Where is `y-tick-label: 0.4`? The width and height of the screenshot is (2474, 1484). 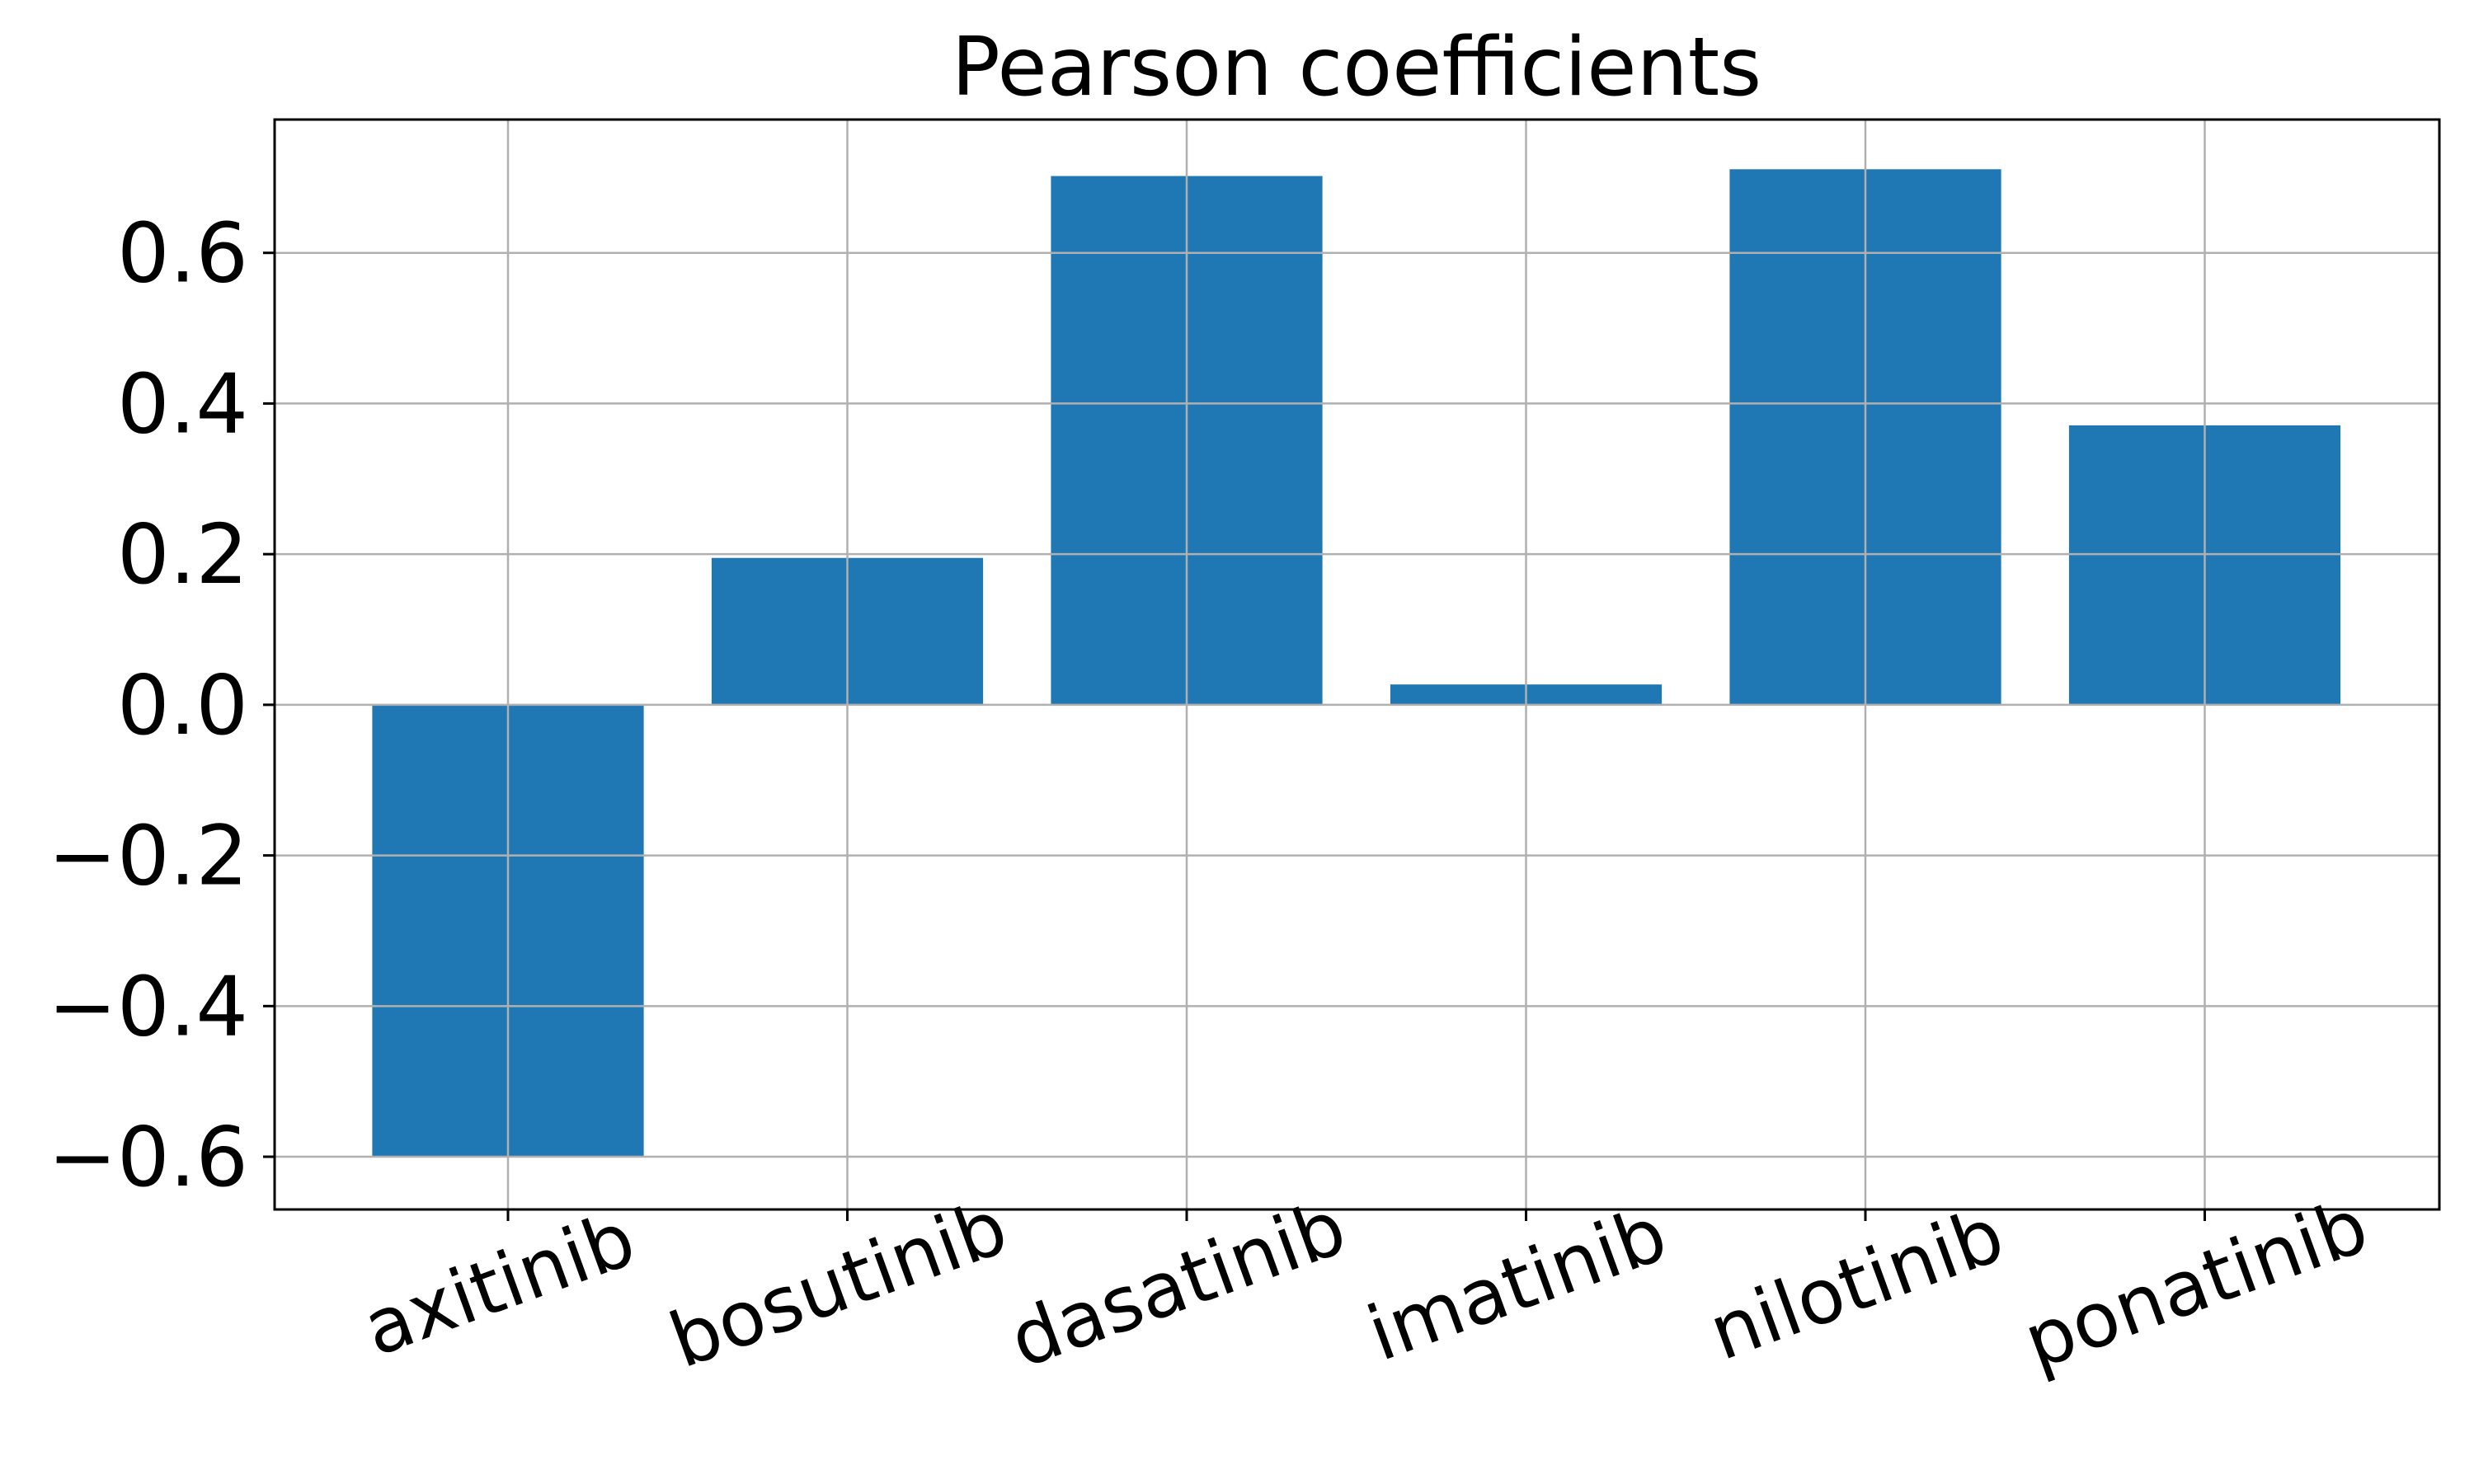
y-tick-label: 0.4 is located at coordinates (182, 403).